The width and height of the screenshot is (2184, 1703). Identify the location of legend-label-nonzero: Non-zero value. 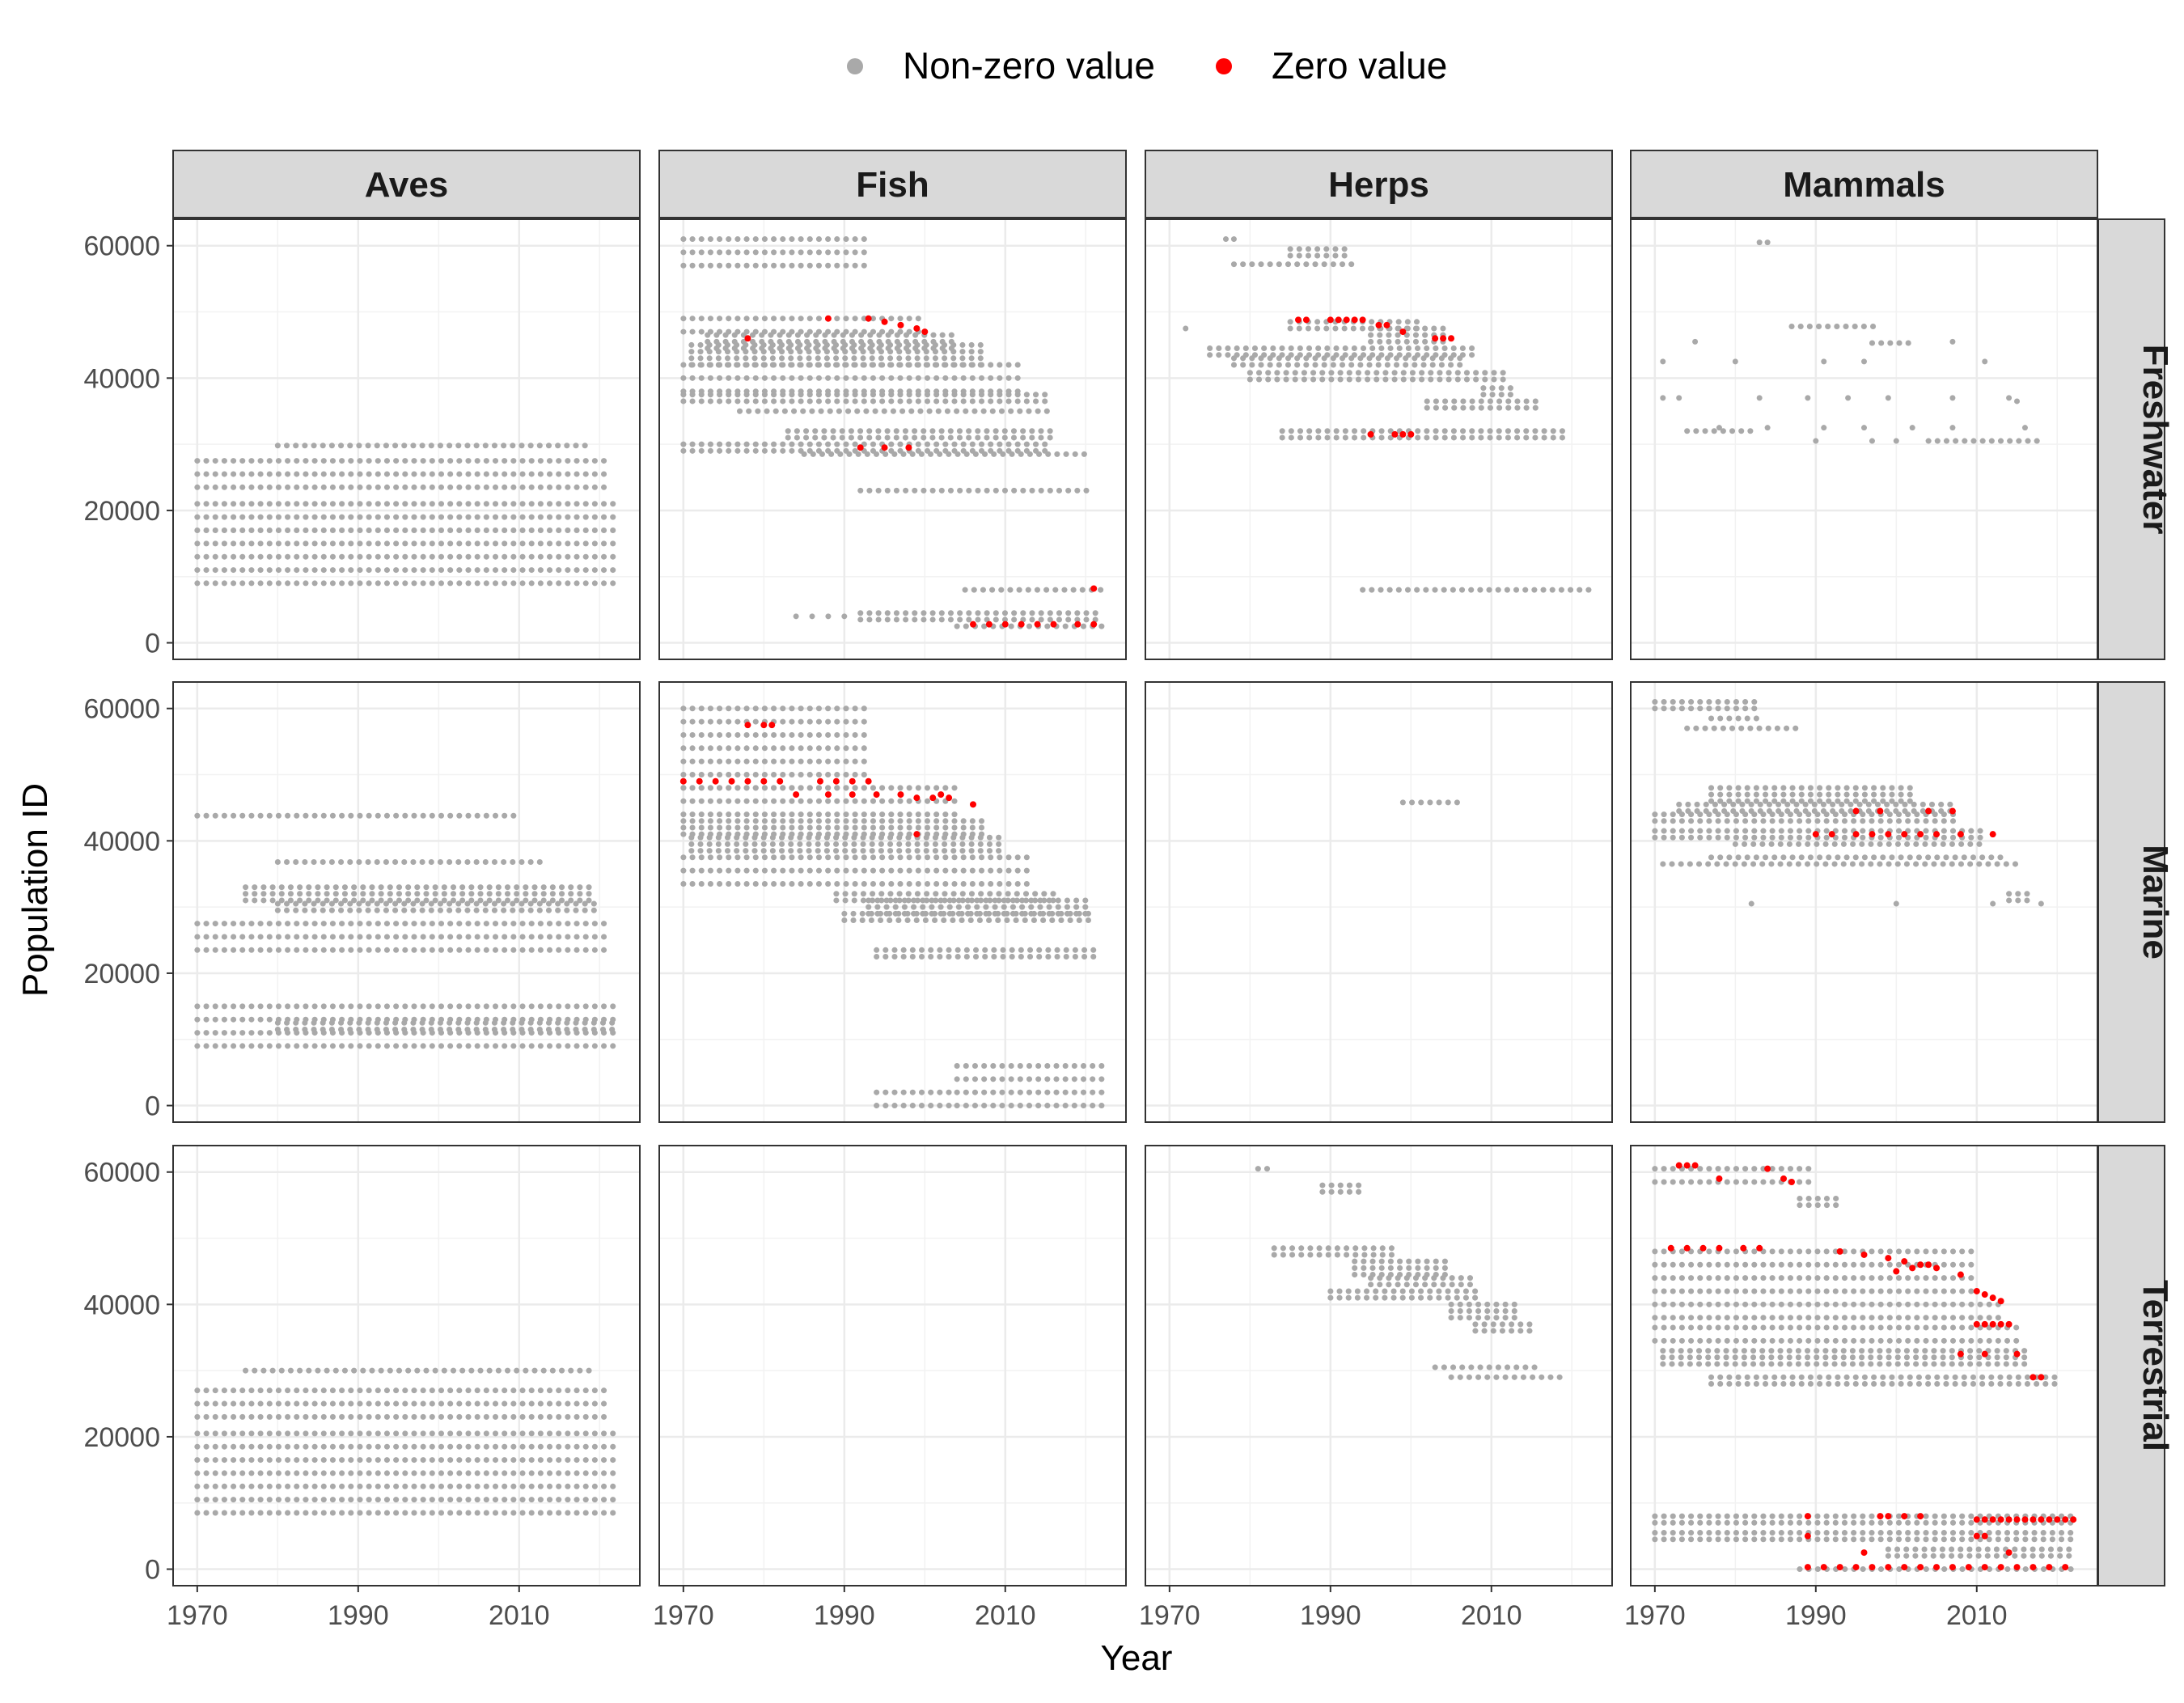
(1029, 65).